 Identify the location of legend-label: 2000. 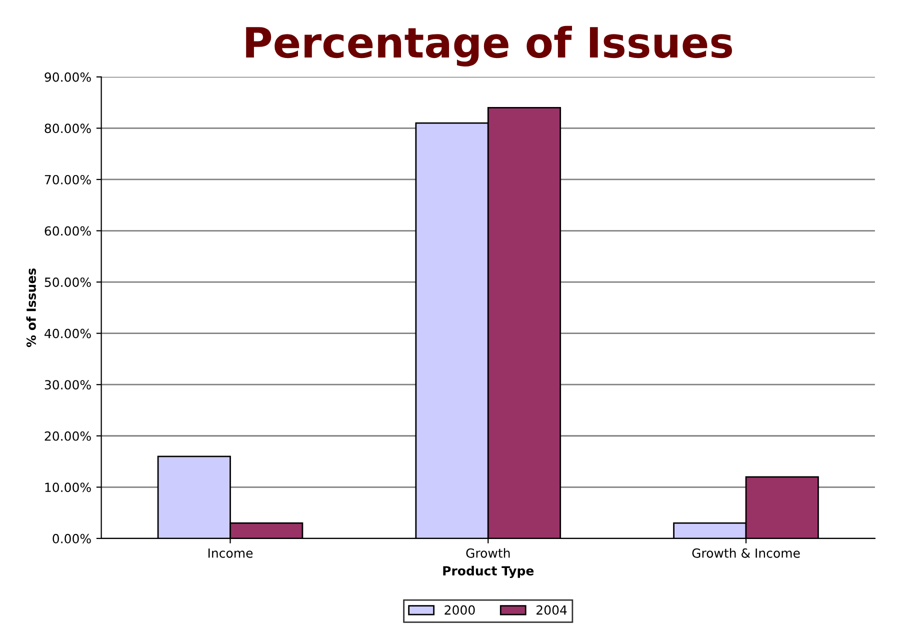
(459, 610).